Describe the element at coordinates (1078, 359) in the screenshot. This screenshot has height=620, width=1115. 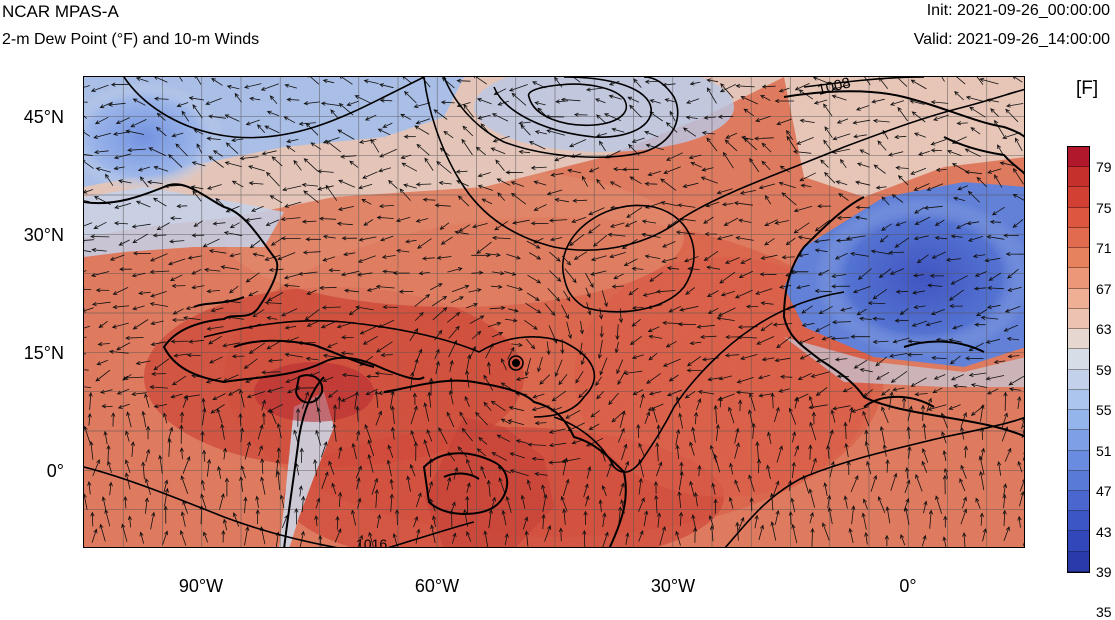
I see `colorbar` at that location.